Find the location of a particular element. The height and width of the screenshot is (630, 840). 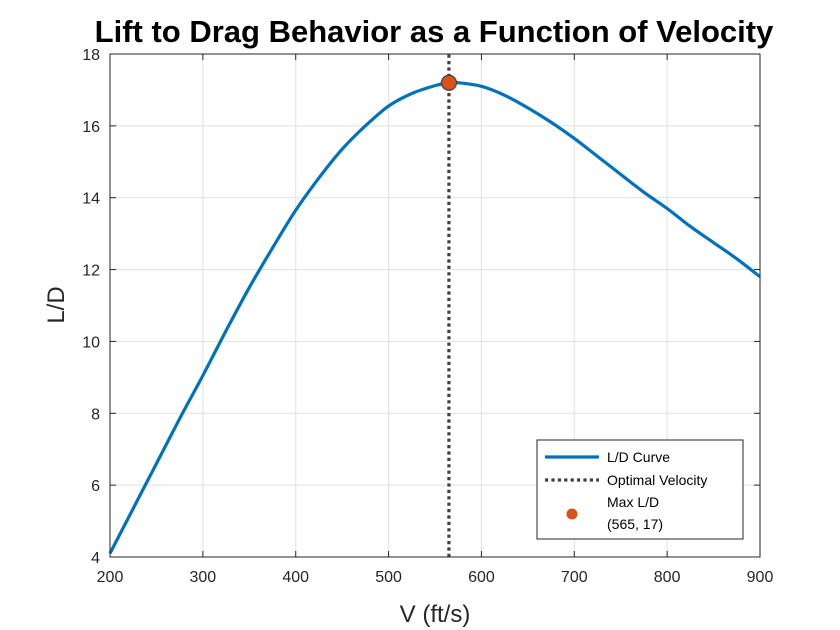

x-tick-label: 700 is located at coordinates (574, 577).